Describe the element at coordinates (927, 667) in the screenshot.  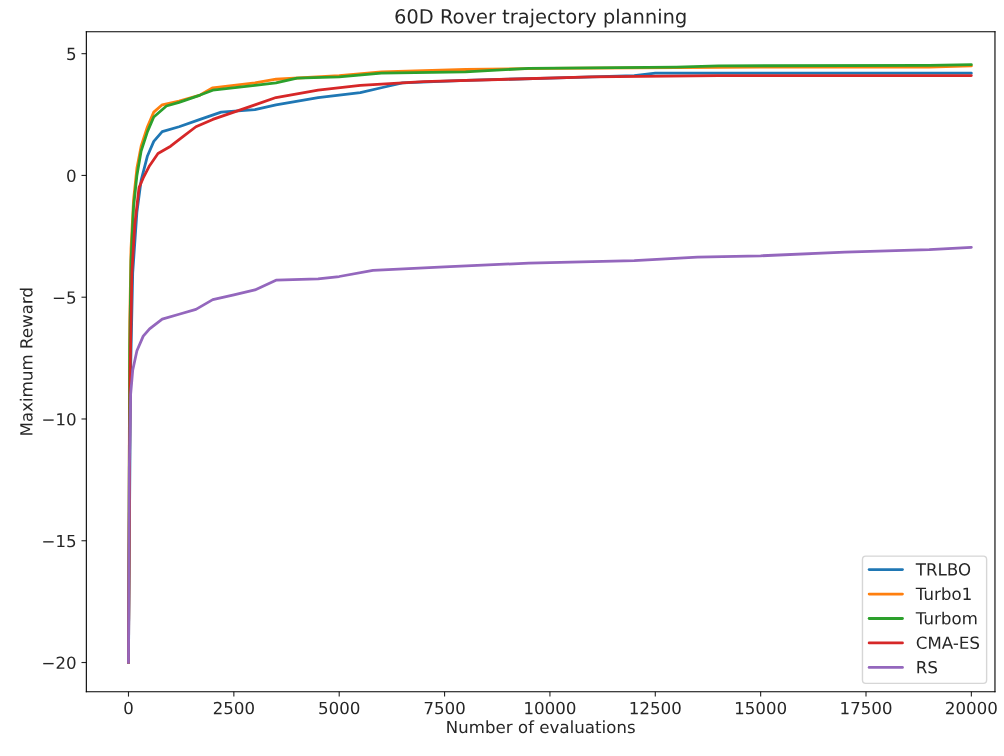
I see `legend-label: RS` at that location.